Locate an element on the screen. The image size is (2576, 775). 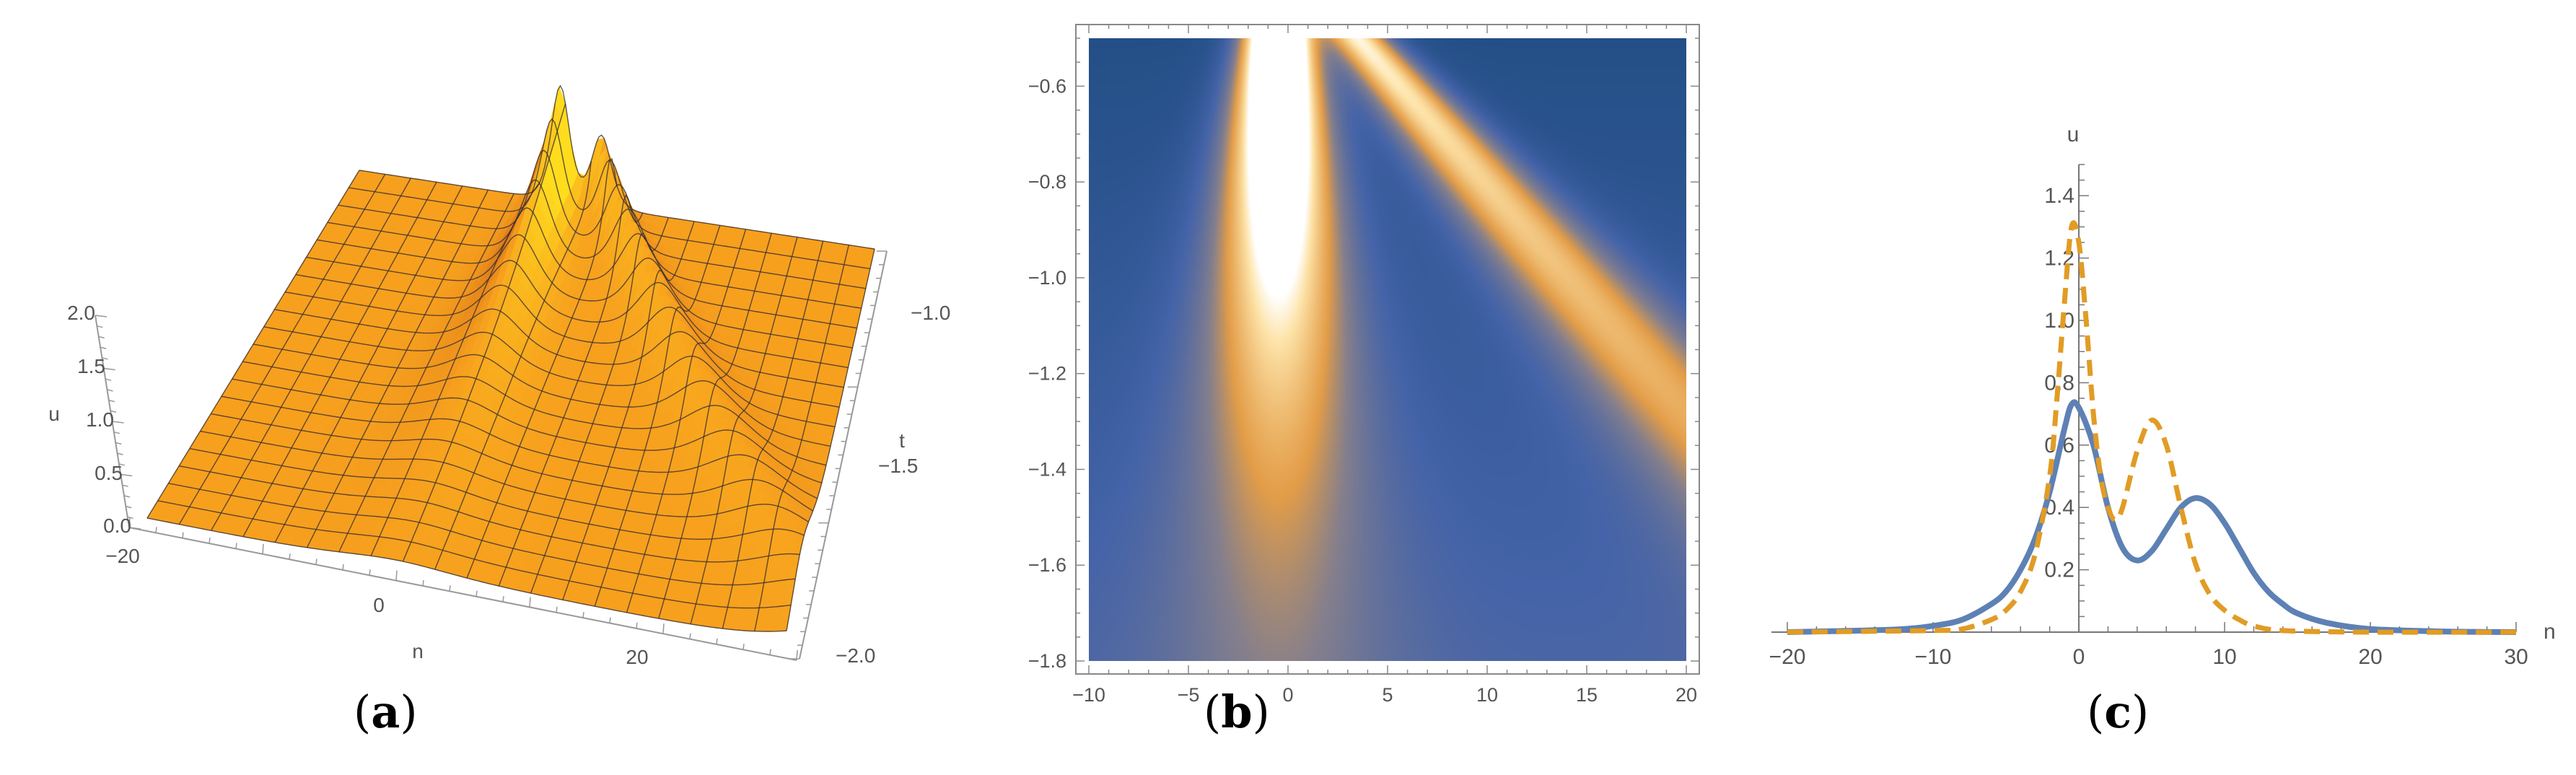
y-tick-label: 0.4 is located at coordinates (2059, 508).